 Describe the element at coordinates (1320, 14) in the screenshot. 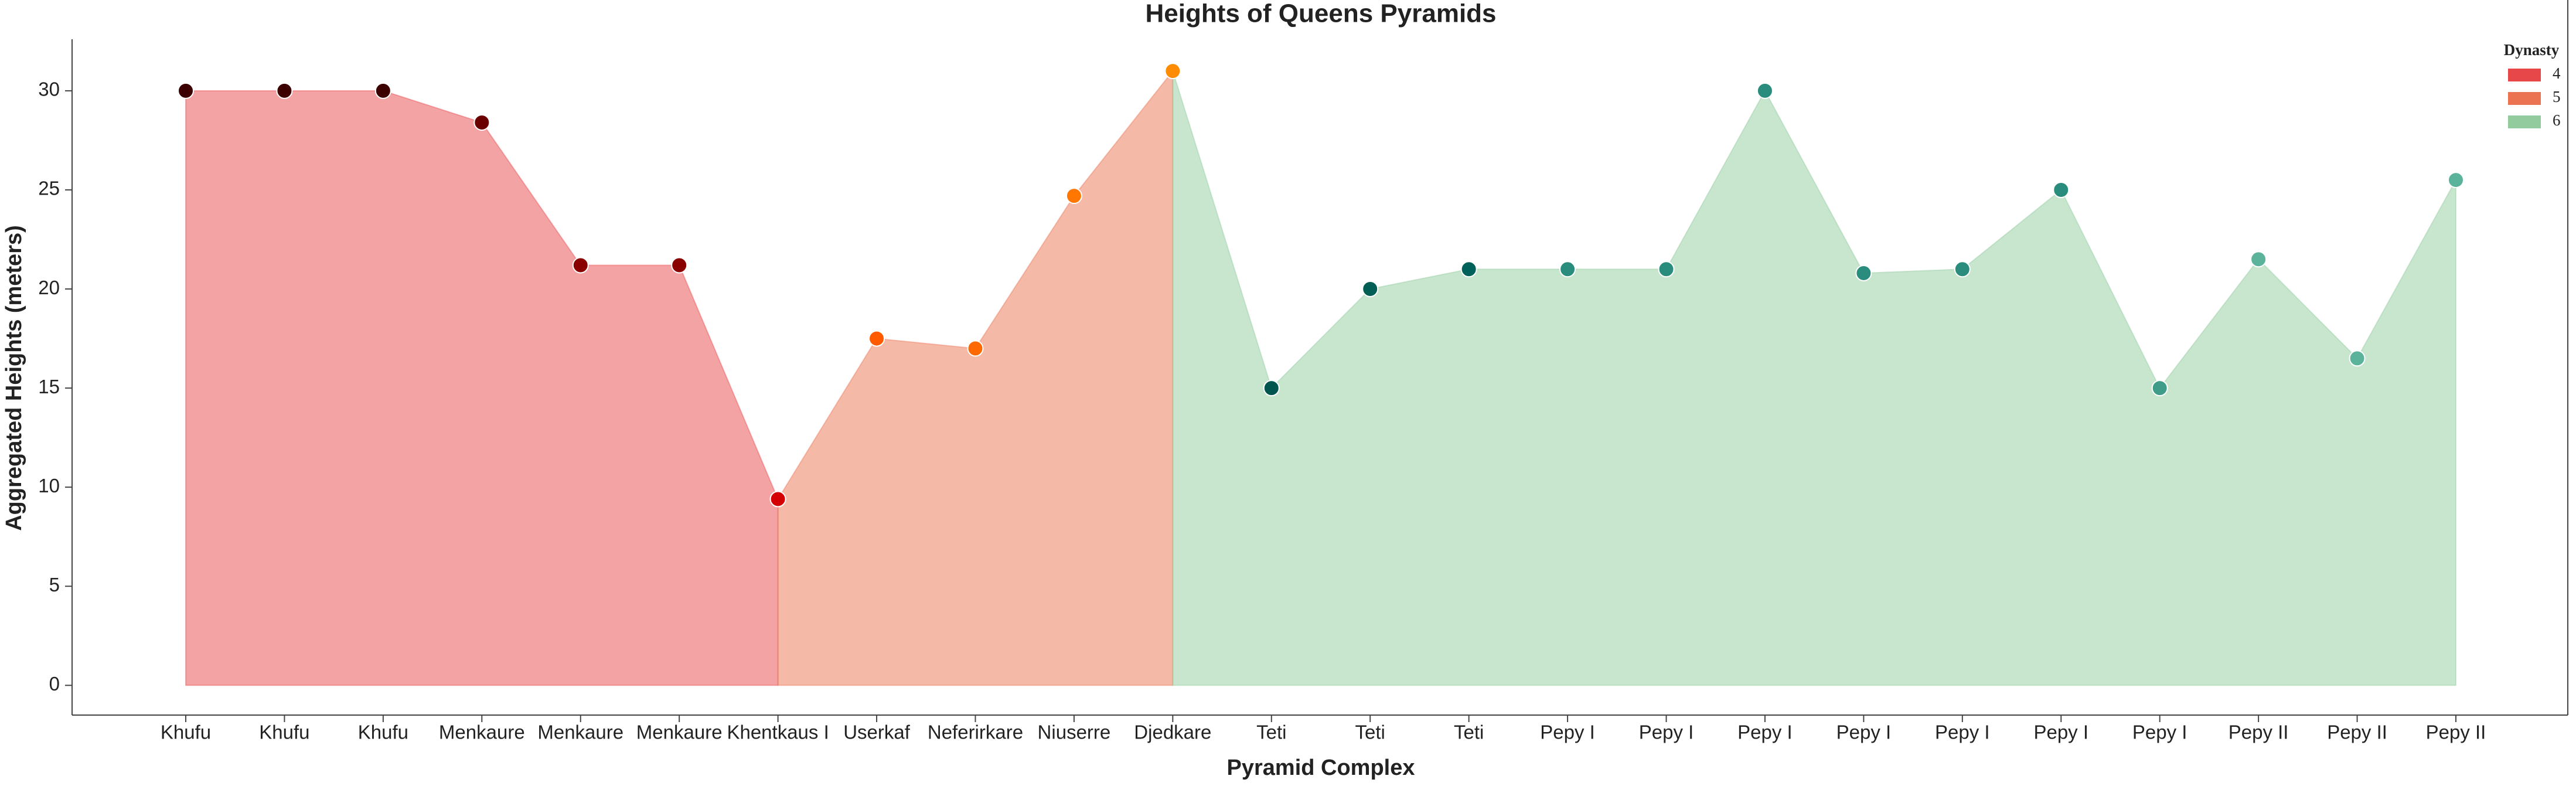

I see `chart-title: Heights of Queens Pyramids` at that location.